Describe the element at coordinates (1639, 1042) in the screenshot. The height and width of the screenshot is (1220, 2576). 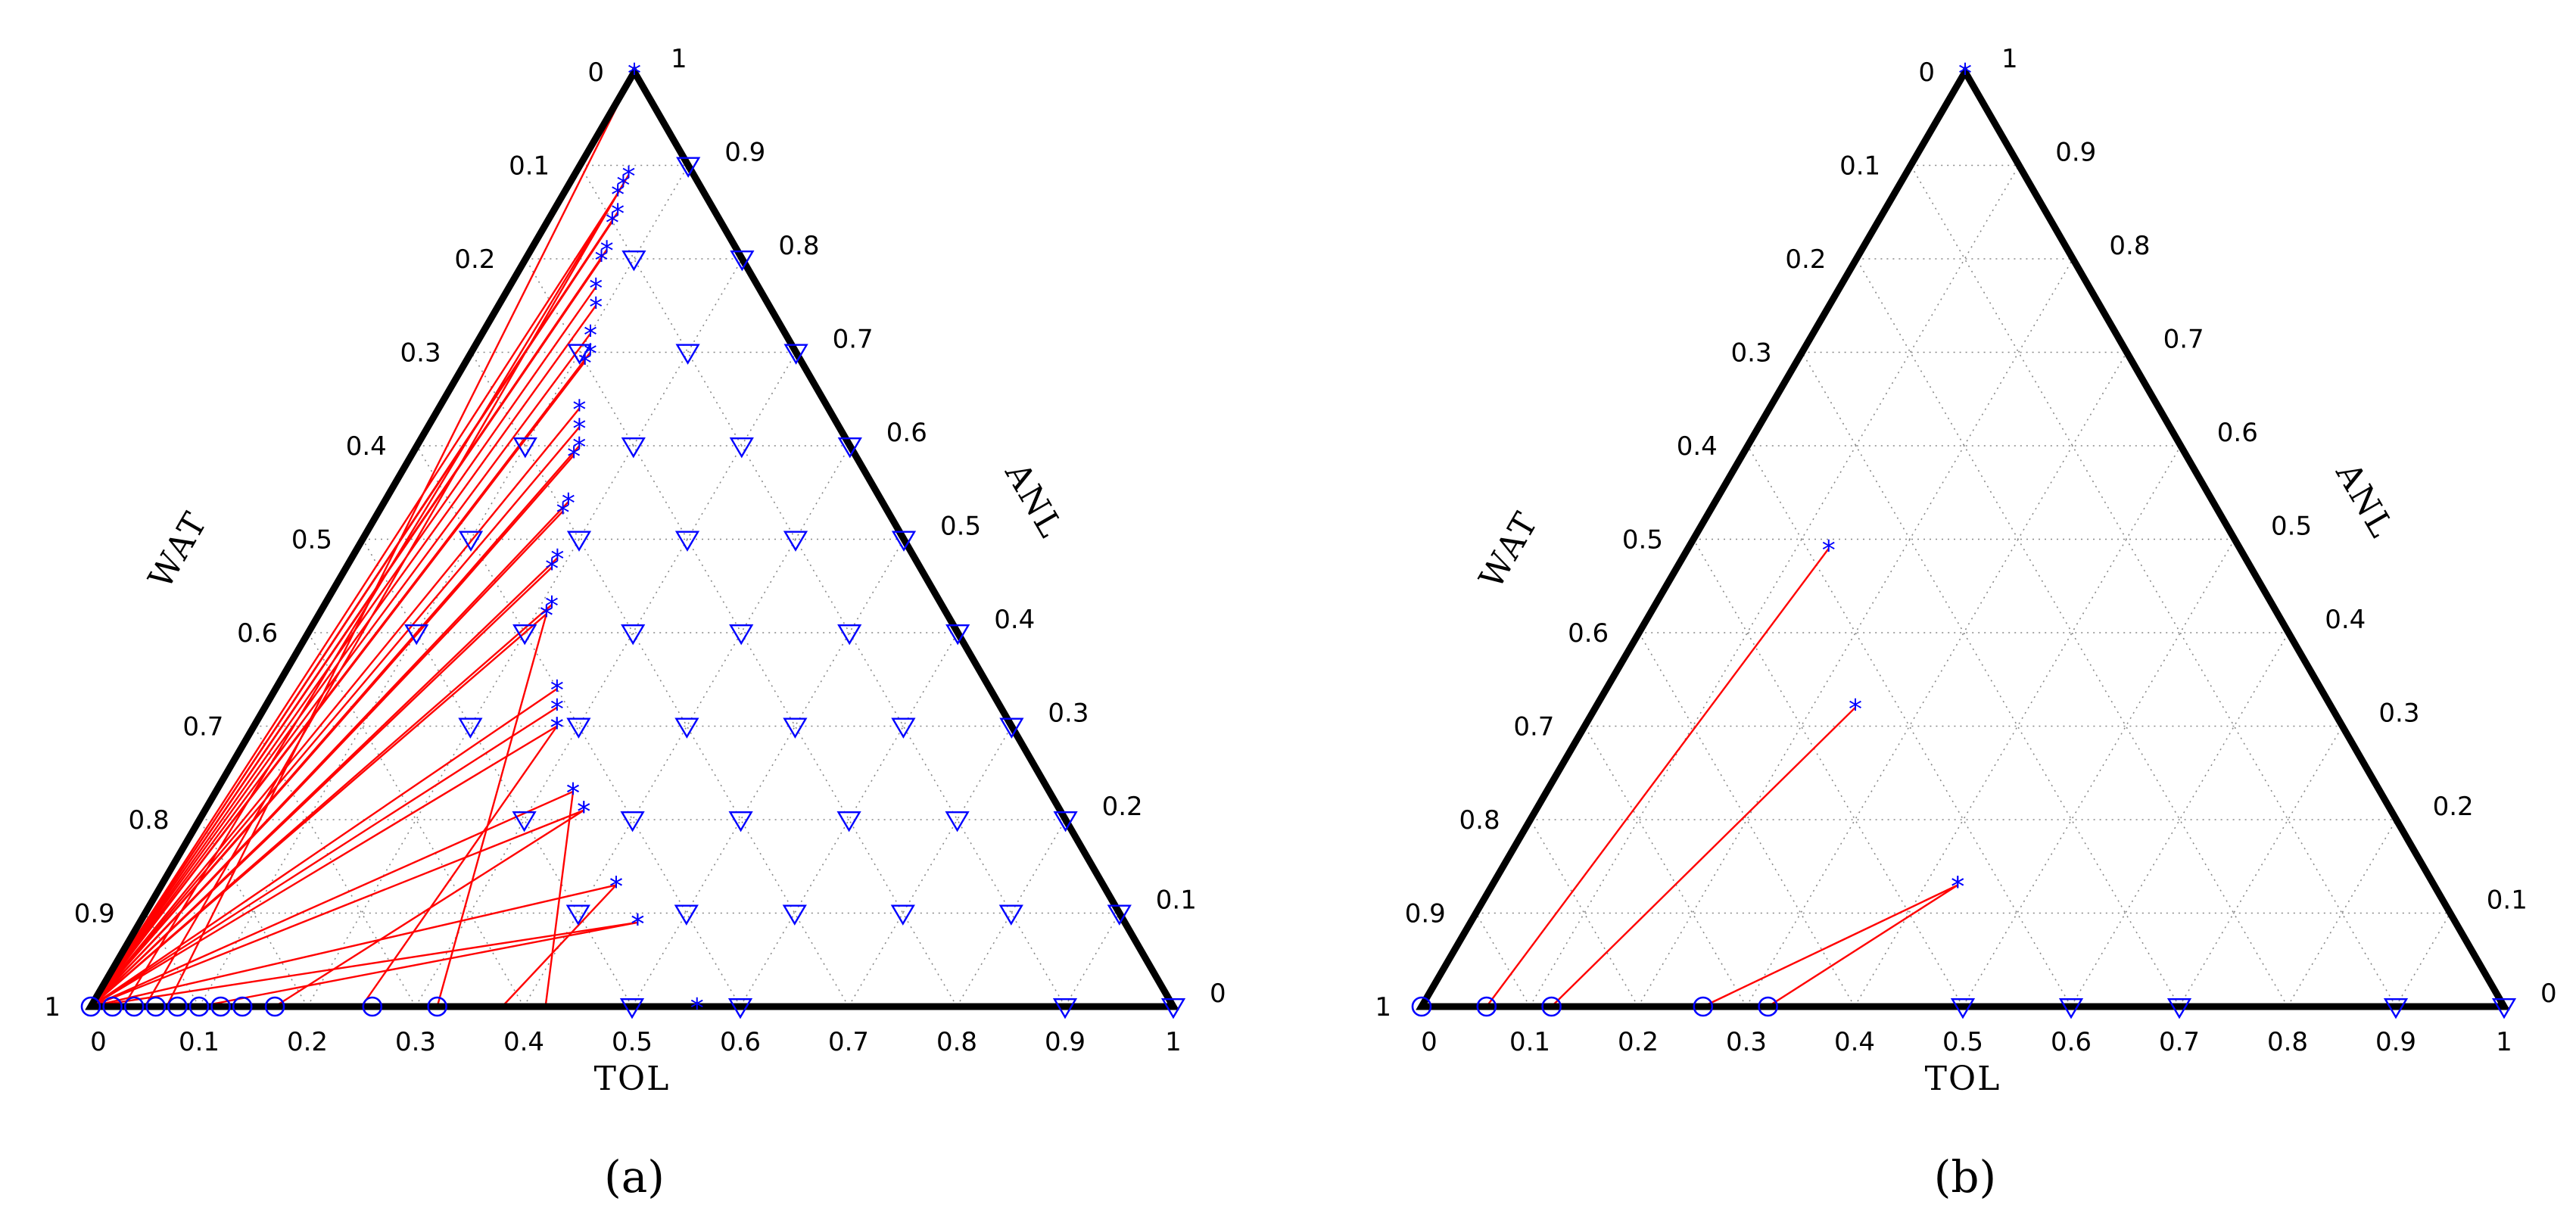
I see `tick-label-tol: 0.2` at that location.